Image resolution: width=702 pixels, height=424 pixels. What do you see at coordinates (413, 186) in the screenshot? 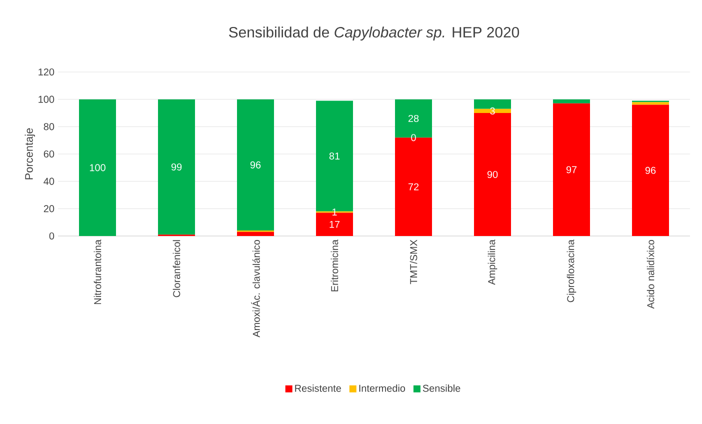
I see `data-label: 72` at bounding box center [413, 186].